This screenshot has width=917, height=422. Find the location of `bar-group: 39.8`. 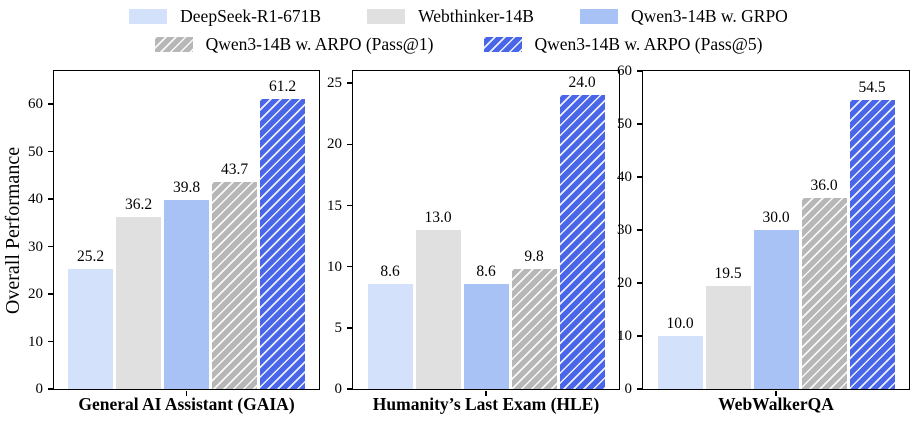

bar-group: 39.8 is located at coordinates (186, 230).